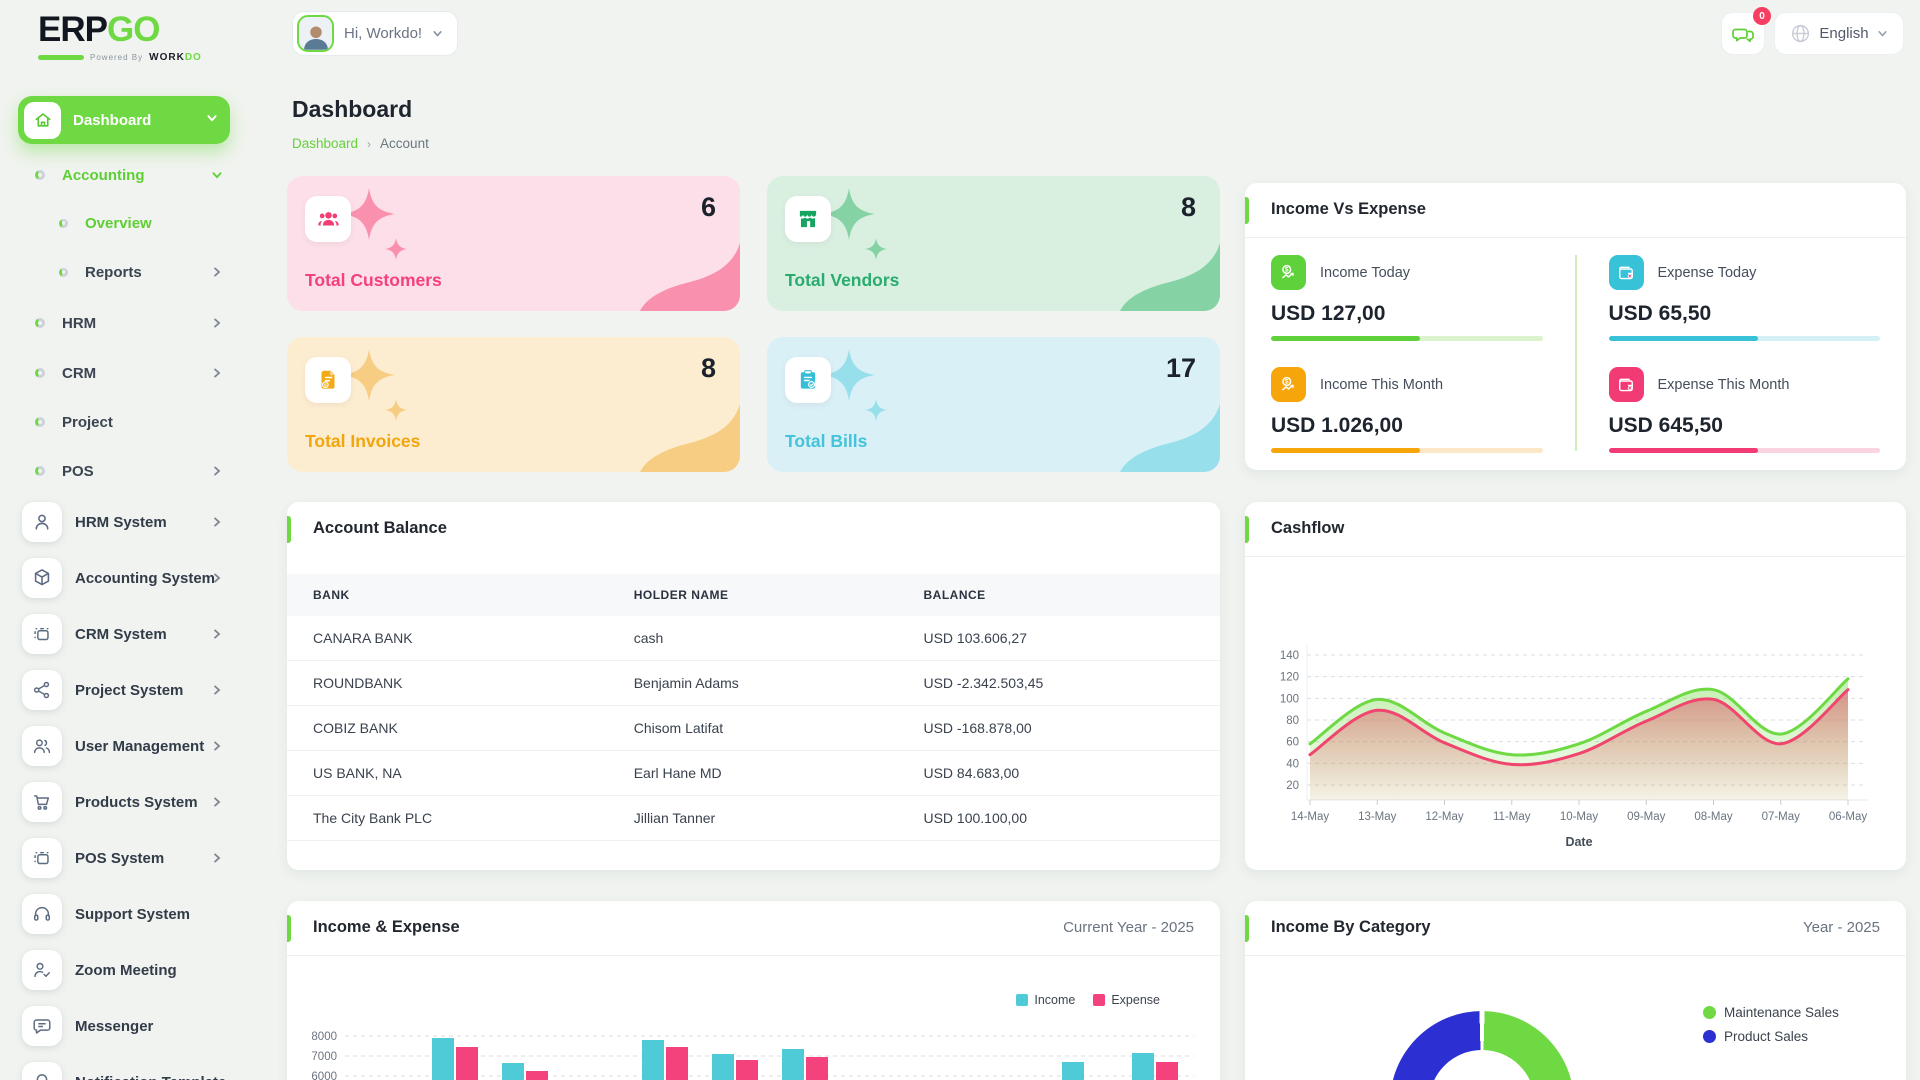 The image size is (1920, 1080). Describe the element at coordinates (325, 143) in the screenshot. I see `breadcrumb-dashboard-link: Dashboard` at that location.